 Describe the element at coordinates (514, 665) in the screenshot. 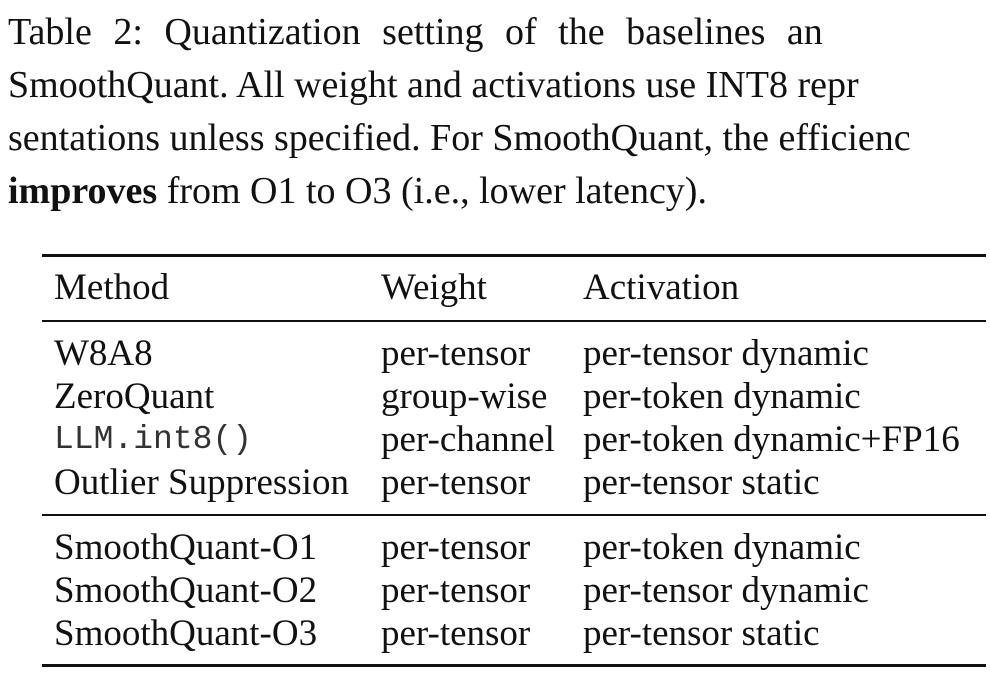

I see `table-bottom-rule` at that location.